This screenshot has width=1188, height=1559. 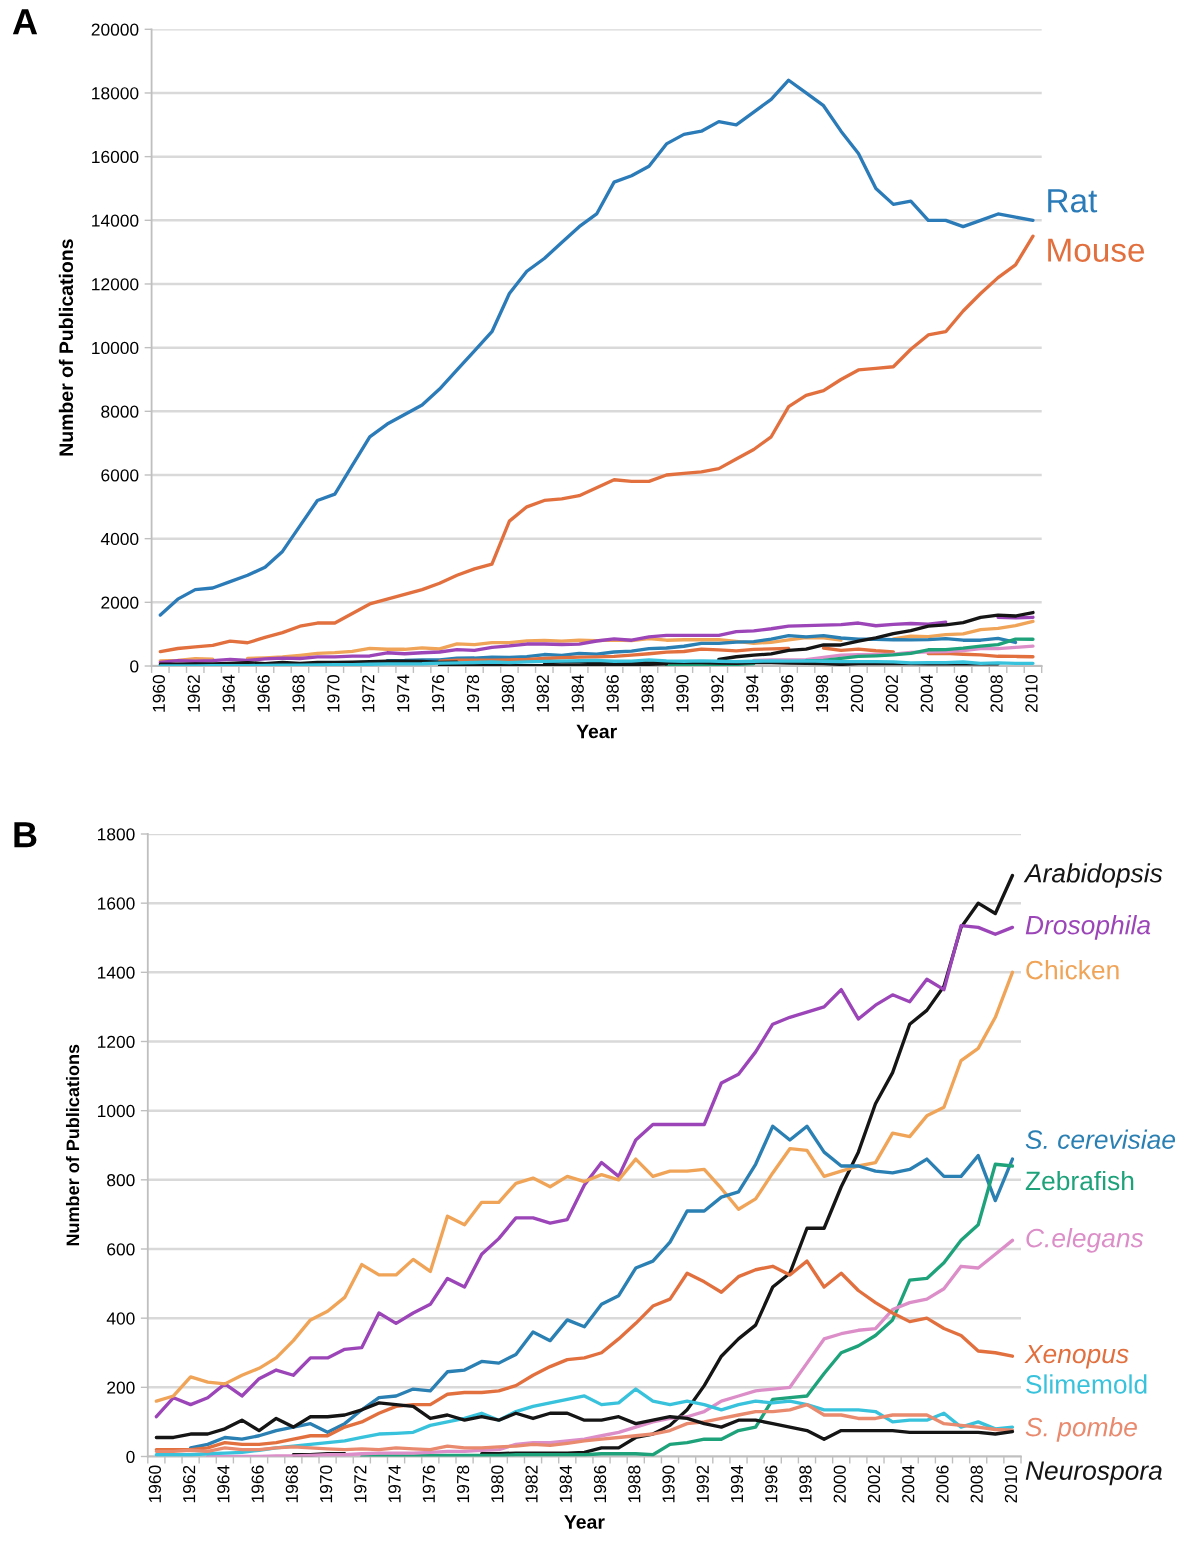 What do you see at coordinates (115, 93) in the screenshot?
I see `y-tick-label: 18000` at bounding box center [115, 93].